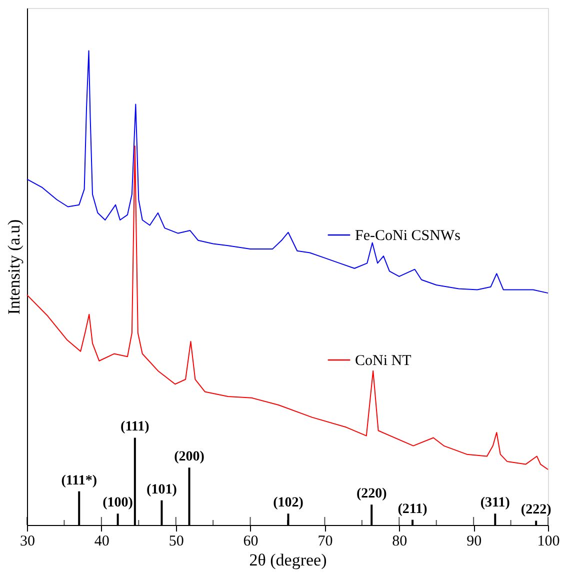 This screenshot has width=579, height=577. Describe the element at coordinates (288, 560) in the screenshot. I see `x-axis-title: 2θ (degree)` at that location.